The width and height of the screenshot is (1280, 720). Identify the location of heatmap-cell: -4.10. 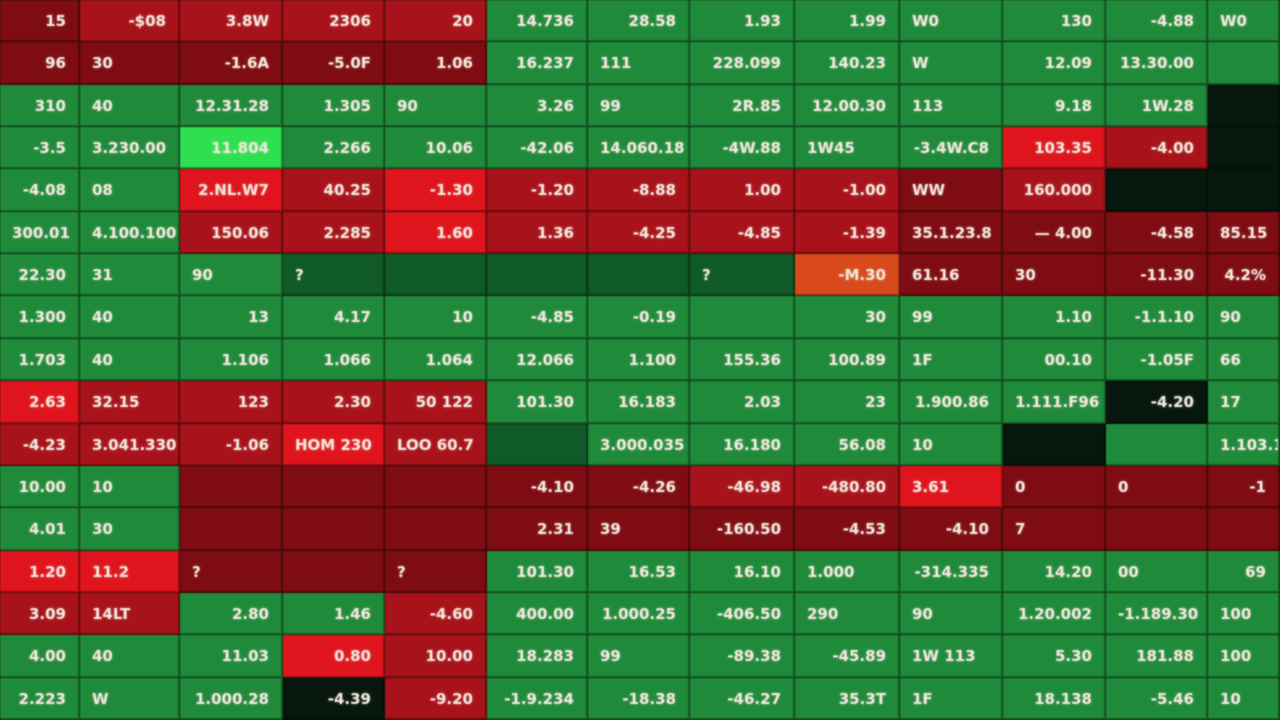
(951, 529).